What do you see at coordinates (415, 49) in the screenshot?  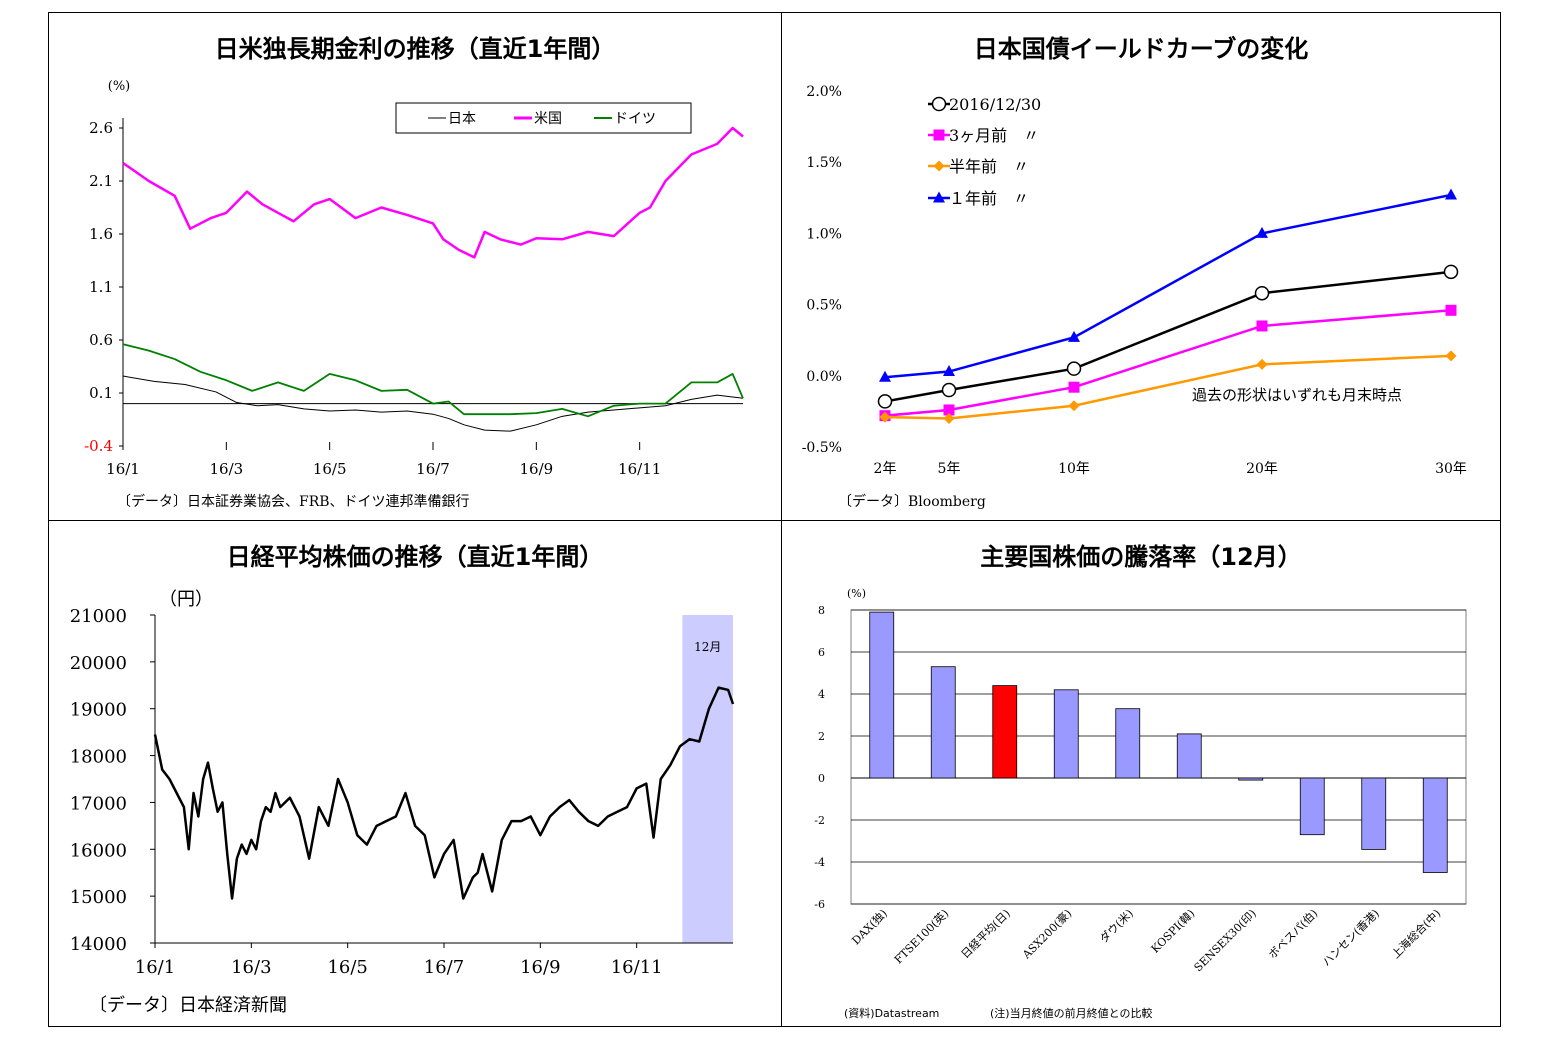 I see `rates-title: 日米独長期金利の推移（直近1年間）` at bounding box center [415, 49].